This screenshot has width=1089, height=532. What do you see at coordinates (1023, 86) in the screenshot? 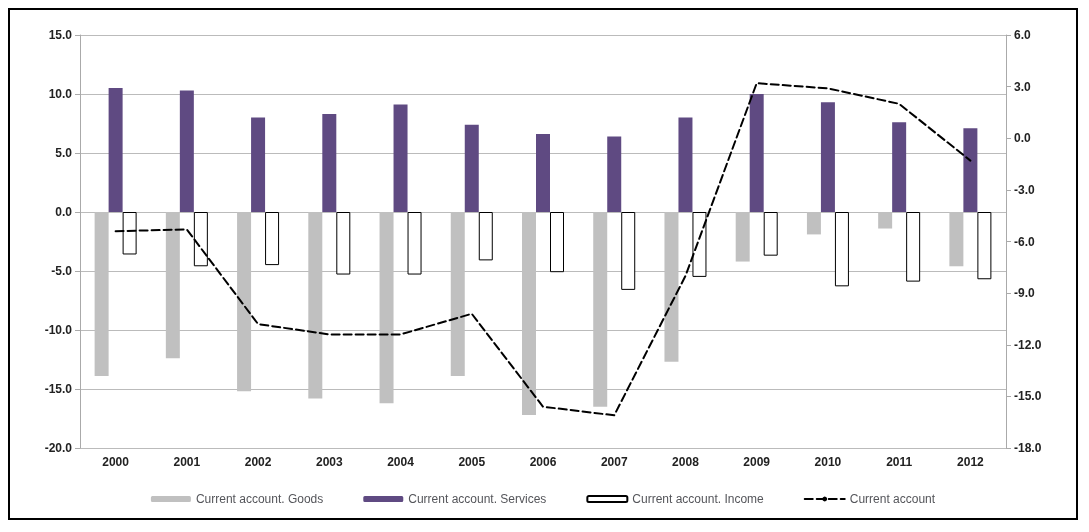
I see `y2-tick-label: 3.0` at bounding box center [1023, 86].